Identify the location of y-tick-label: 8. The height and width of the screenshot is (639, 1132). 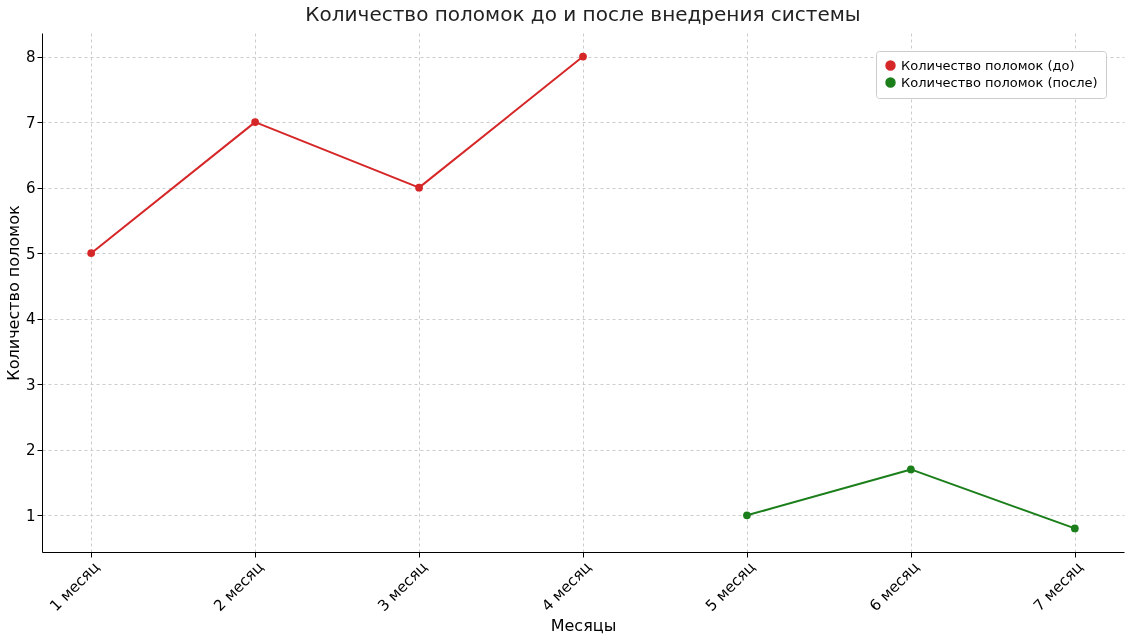
(30, 57).